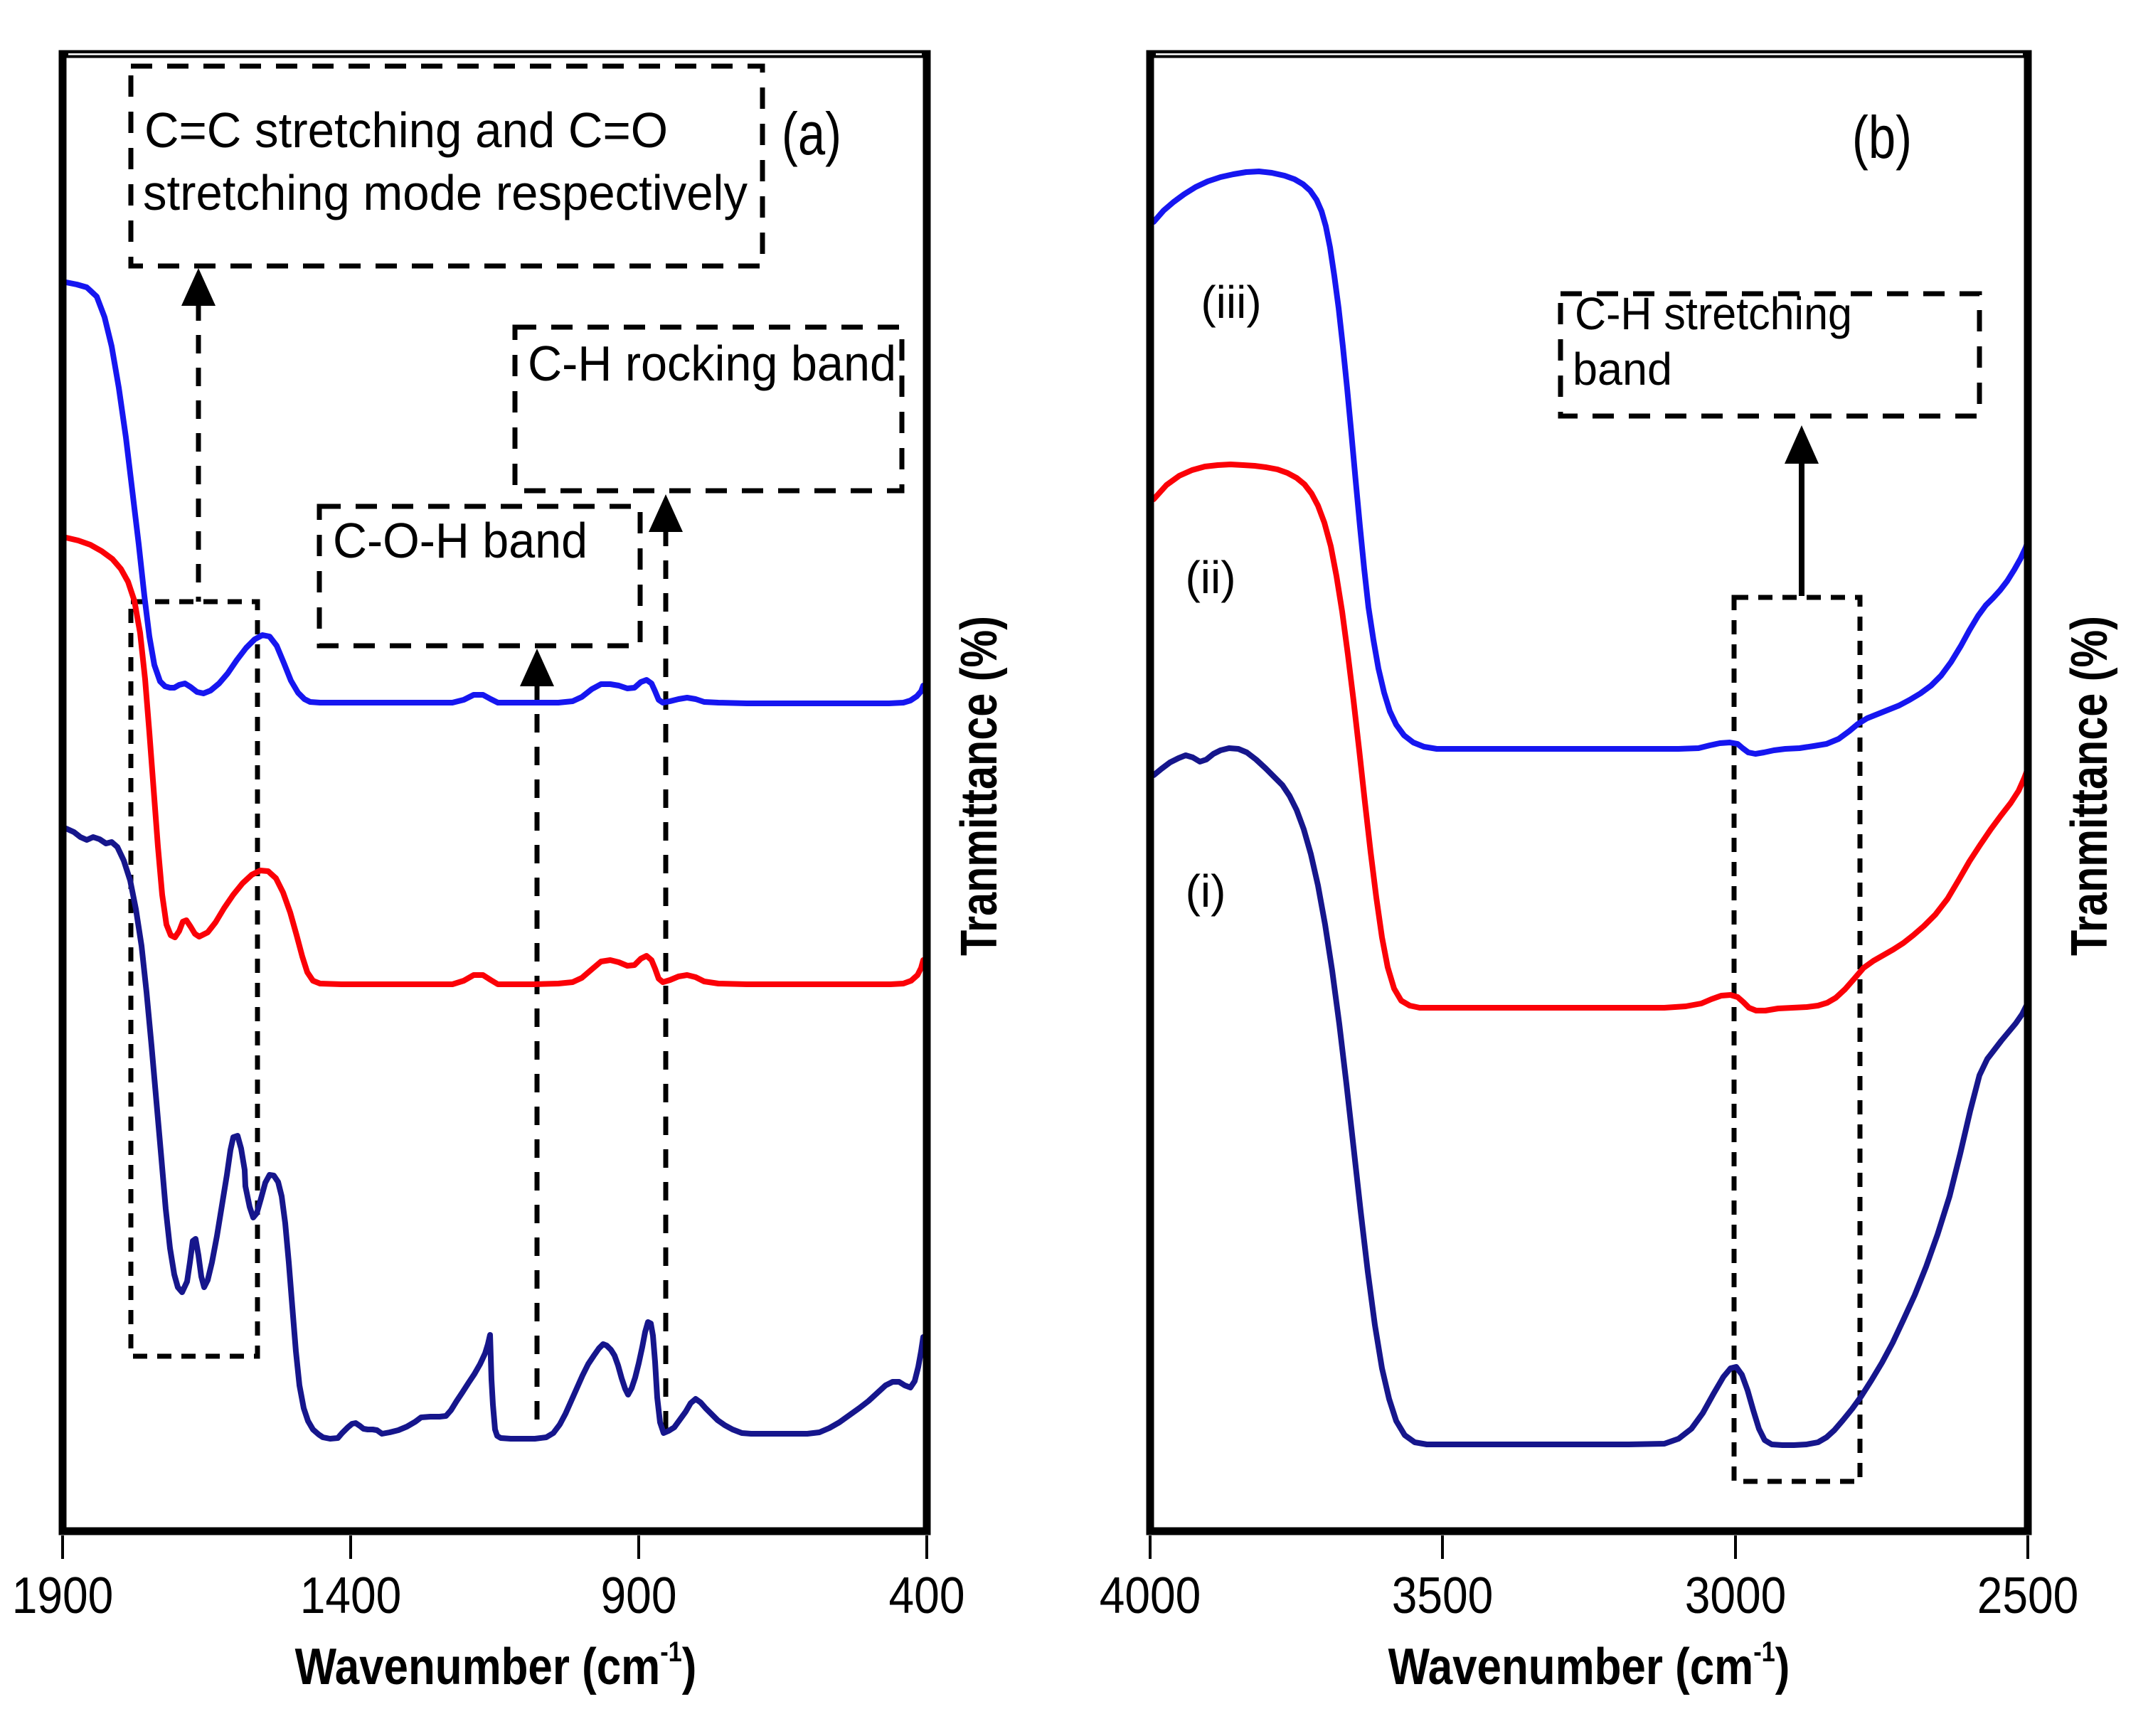 The image size is (2153, 1736). Describe the element at coordinates (1622, 369) in the screenshot. I see `svg-text: band` at that location.